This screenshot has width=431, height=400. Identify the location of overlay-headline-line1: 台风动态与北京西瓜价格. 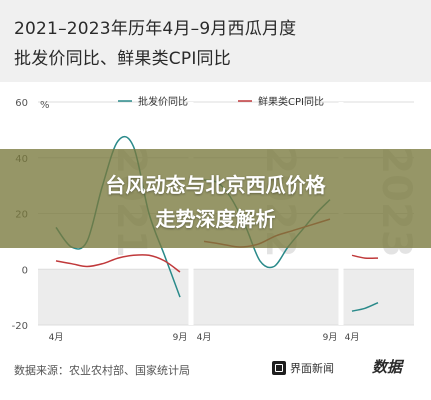
(215, 185).